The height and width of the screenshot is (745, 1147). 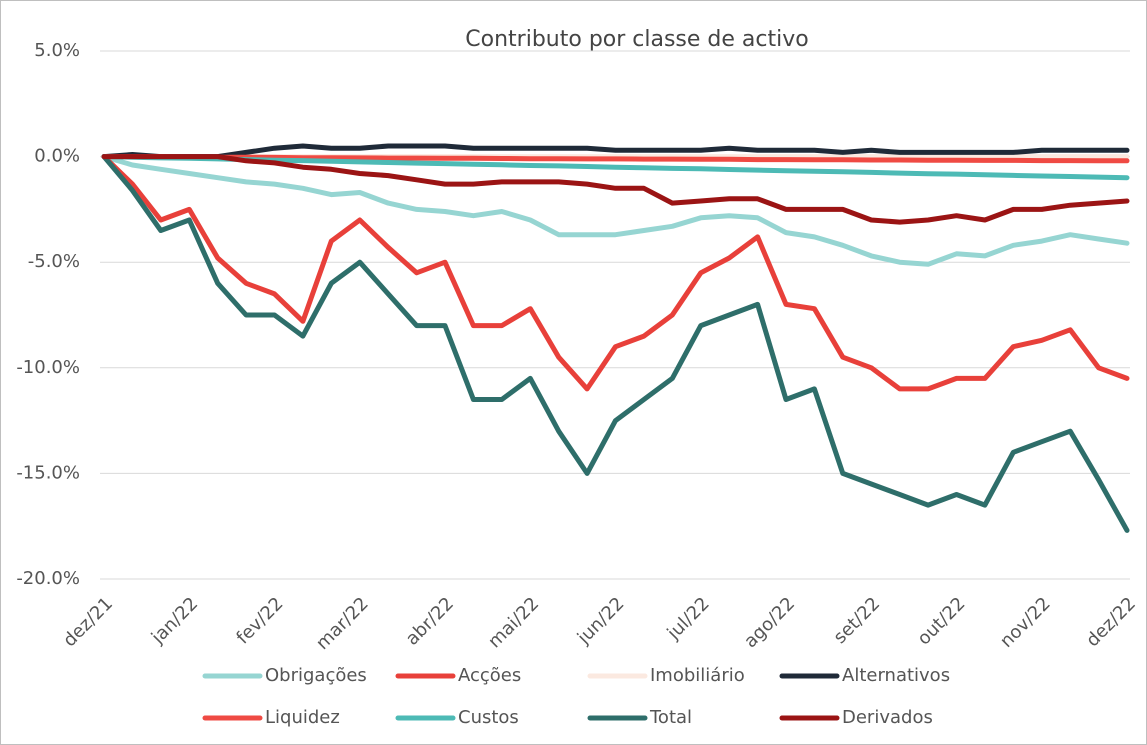 I want to click on legend-label: Custos, so click(x=488, y=717).